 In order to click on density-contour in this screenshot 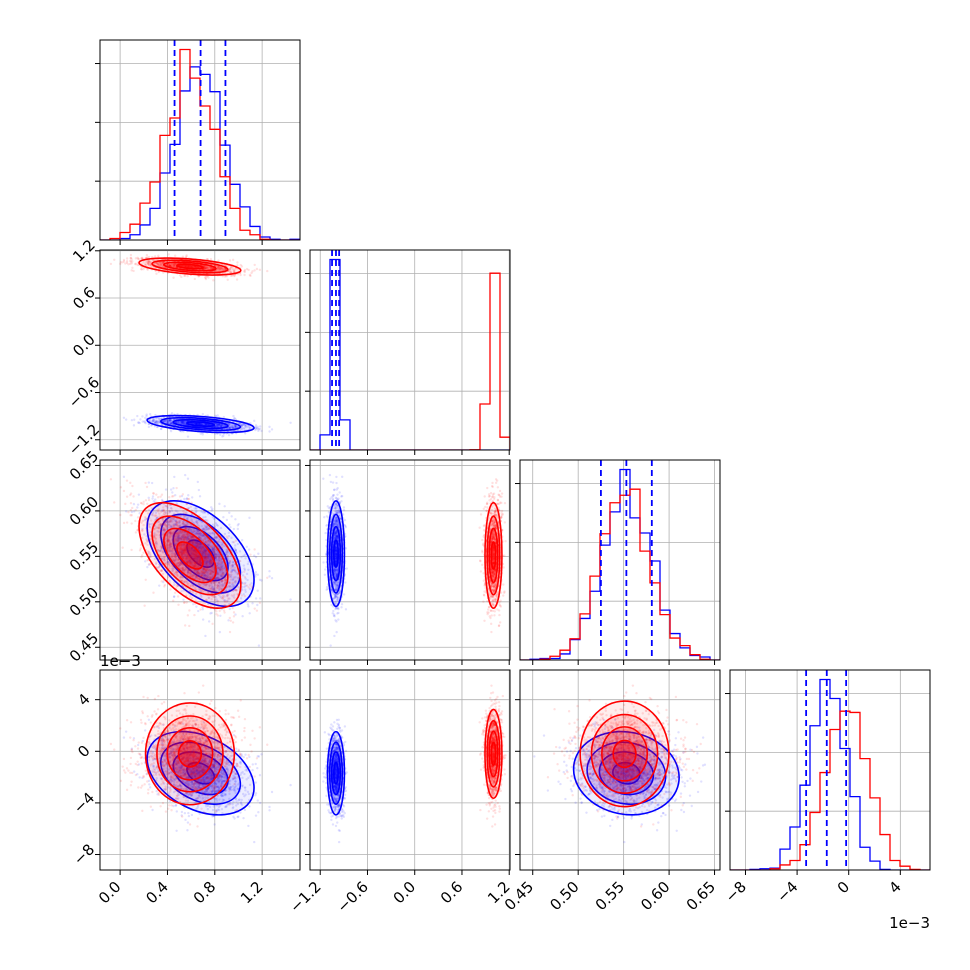, I will do `click(190, 266)`.